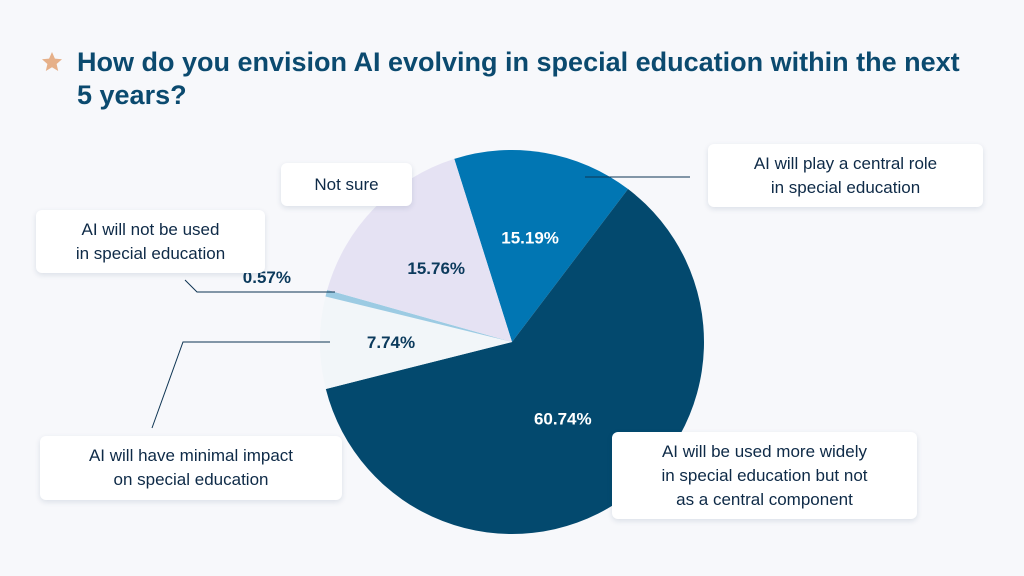 This screenshot has height=576, width=1024. Describe the element at coordinates (530, 238) in the screenshot. I see `slice-value-label-ai-will-play-a-central-role-in-special-education: 15.19%` at that location.